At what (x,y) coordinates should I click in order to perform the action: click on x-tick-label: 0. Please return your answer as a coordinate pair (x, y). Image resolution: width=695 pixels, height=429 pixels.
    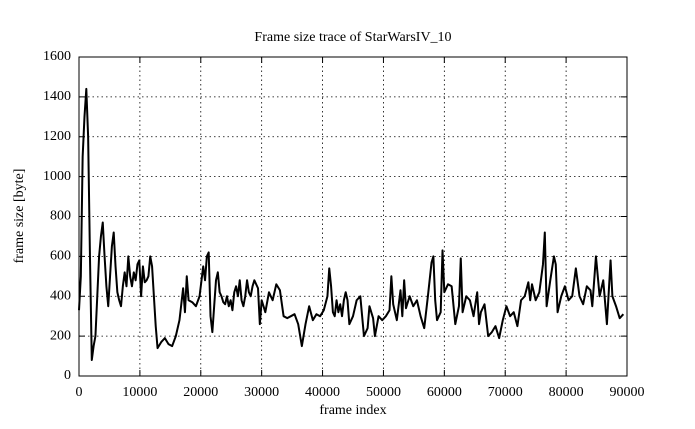
    Looking at the image, I should click on (79, 392).